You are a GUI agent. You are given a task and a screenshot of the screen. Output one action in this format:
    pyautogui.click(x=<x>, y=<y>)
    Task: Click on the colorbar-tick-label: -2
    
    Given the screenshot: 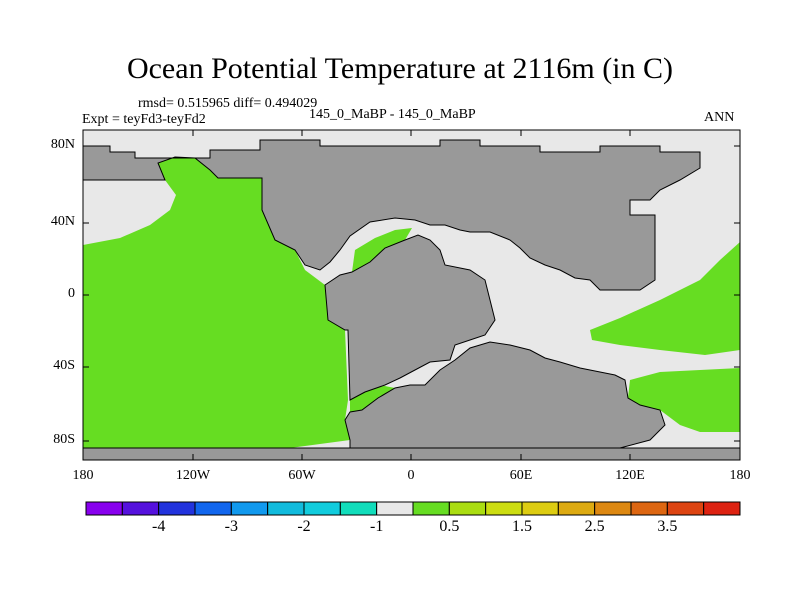 What is the action you would take?
    pyautogui.click(x=304, y=526)
    